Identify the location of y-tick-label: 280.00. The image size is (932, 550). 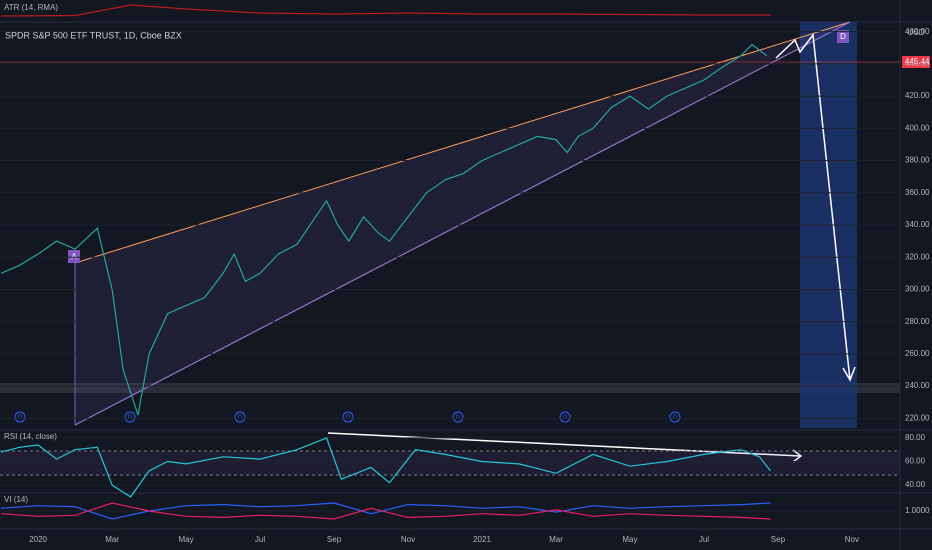
(917, 321).